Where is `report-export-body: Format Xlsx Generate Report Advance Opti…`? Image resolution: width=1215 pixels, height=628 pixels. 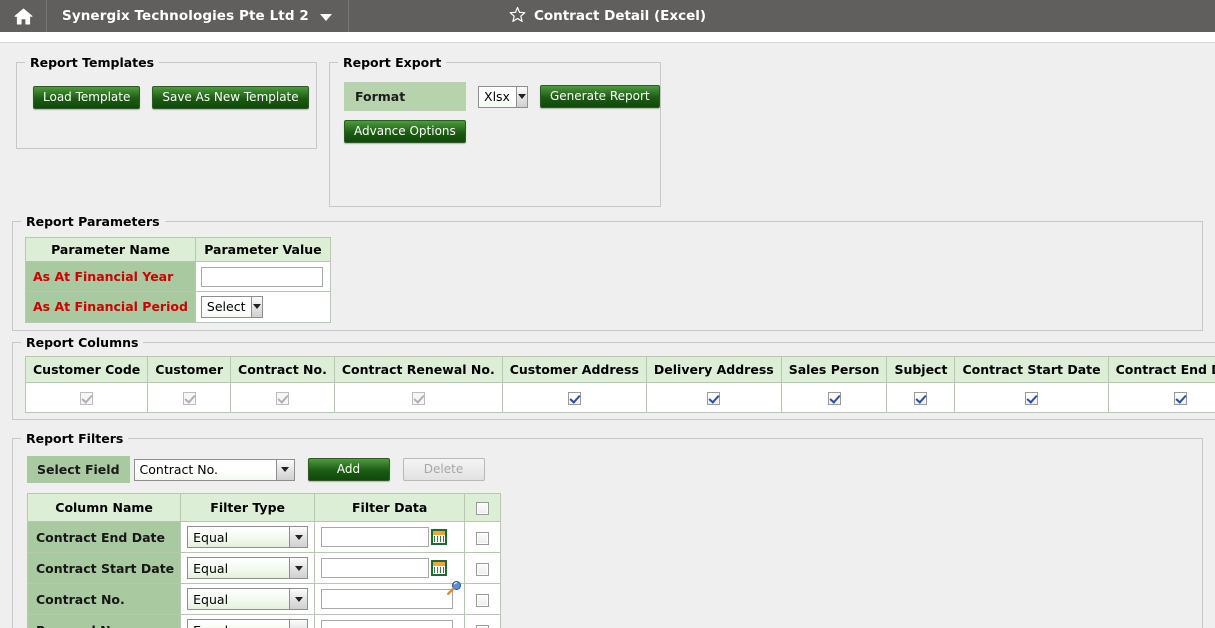
report-export-body: Format Xlsx Generate Report Advance Opti… is located at coordinates (495, 106).